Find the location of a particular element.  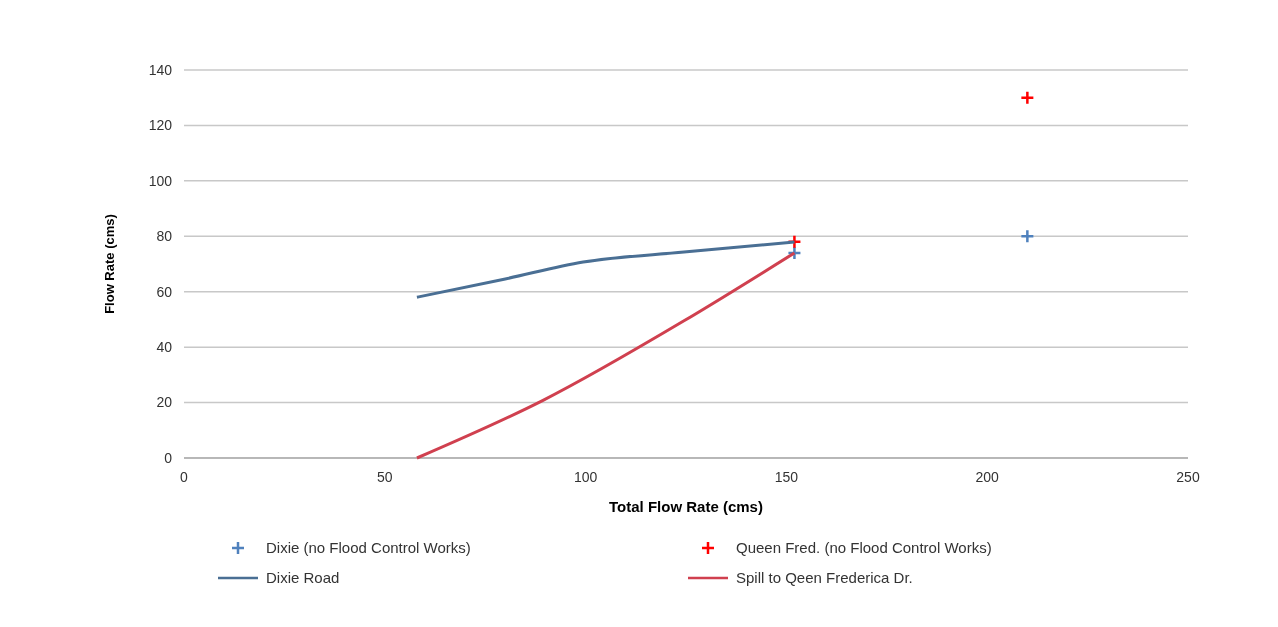

y-tick-label: 40 is located at coordinates (164, 347).